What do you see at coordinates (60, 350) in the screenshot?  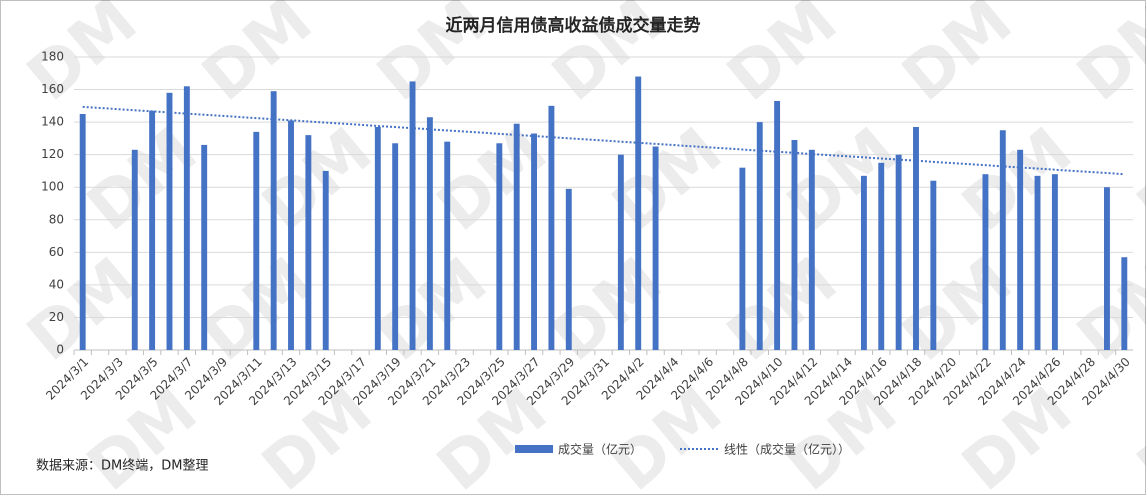 I see `y-tick-label: 0` at bounding box center [60, 350].